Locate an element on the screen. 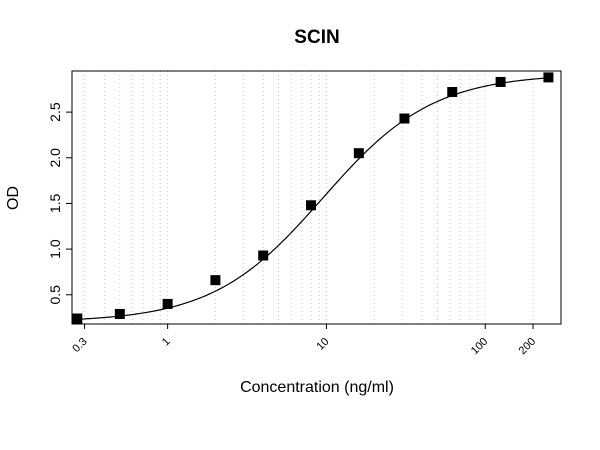 This screenshot has width=600, height=450. y-tick-label: 1.5 is located at coordinates (55, 203).